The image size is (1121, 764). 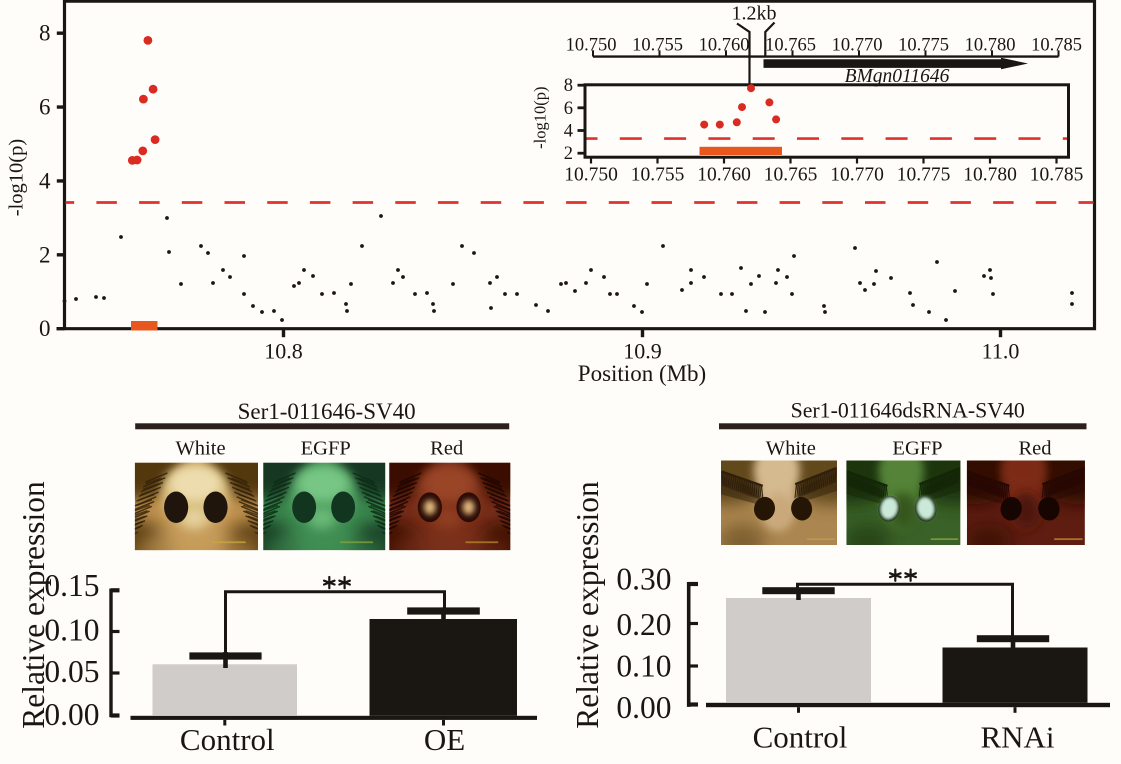 What do you see at coordinates (327, 411) in the screenshot?
I see `svg-text: Ser1-011646-SV40` at bounding box center [327, 411].